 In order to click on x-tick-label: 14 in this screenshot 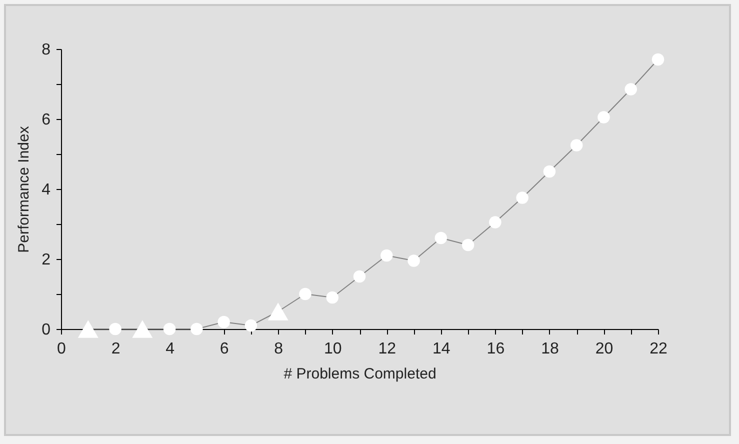, I will do `click(441, 349)`.